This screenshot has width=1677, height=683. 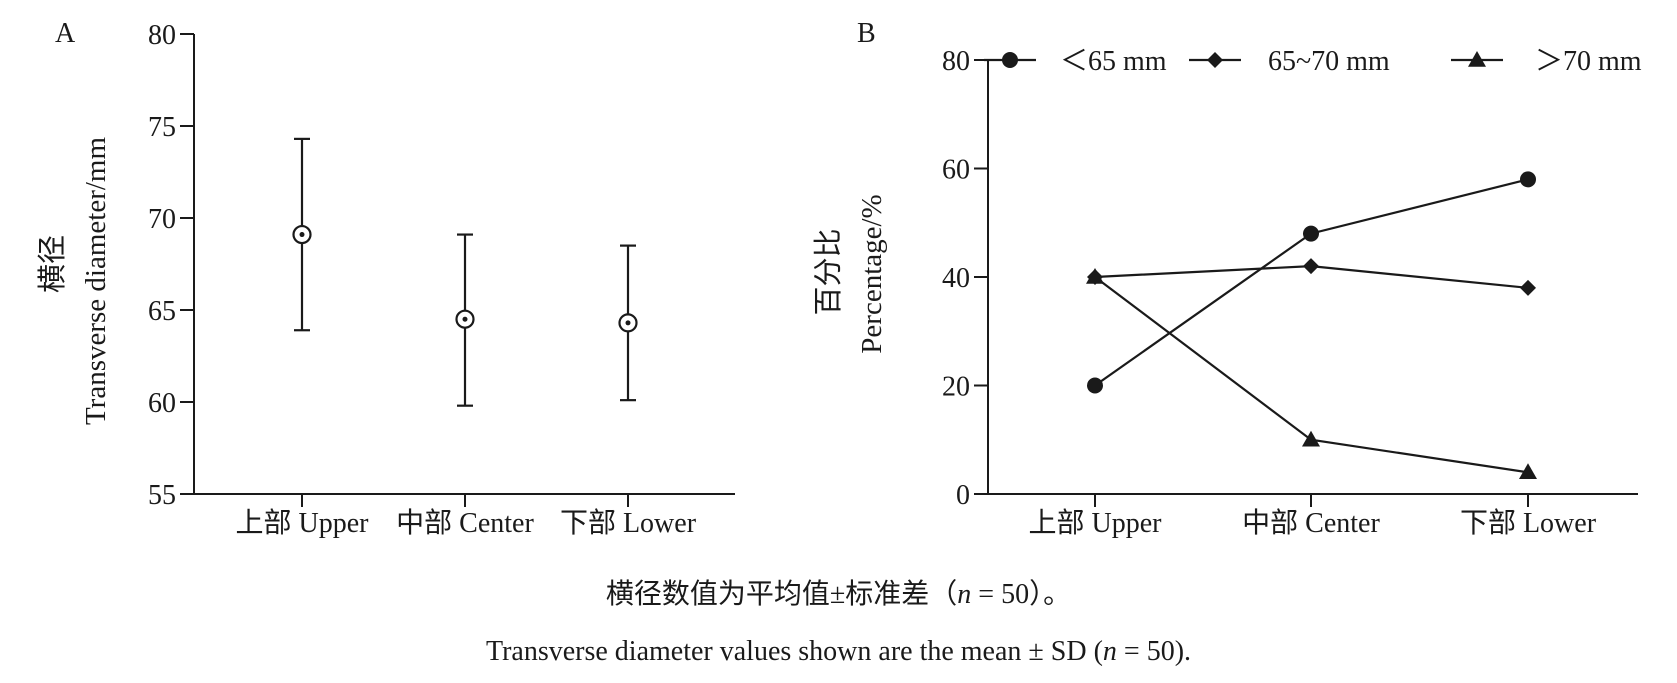 I want to click on caption-zh-text: 横径数值为平均值±标准差（, so click(x=781, y=594).